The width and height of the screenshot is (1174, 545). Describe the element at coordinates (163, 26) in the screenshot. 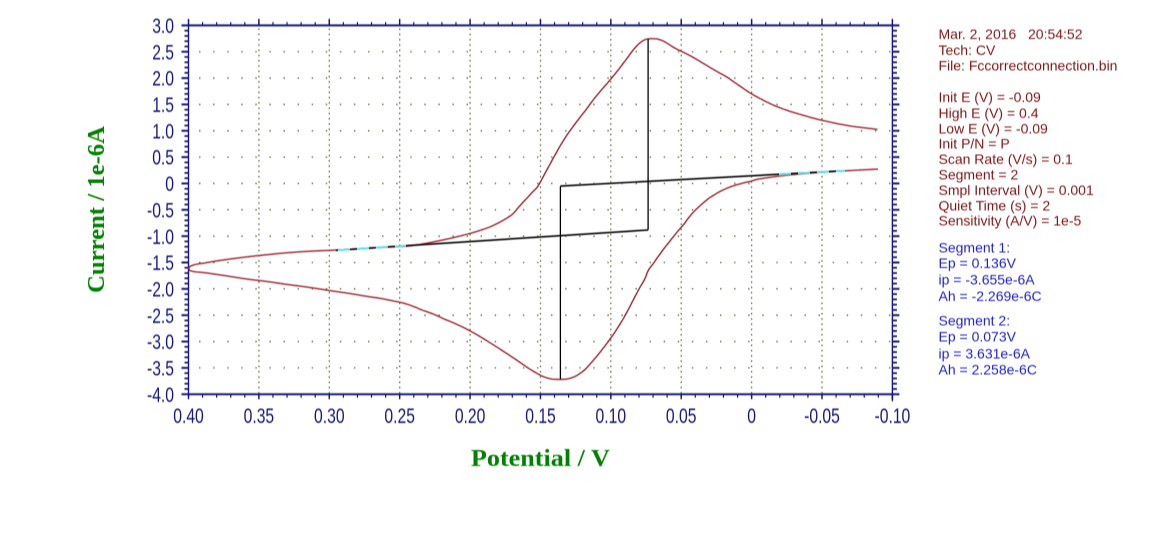

I see `svg-text: 3.0` at that location.